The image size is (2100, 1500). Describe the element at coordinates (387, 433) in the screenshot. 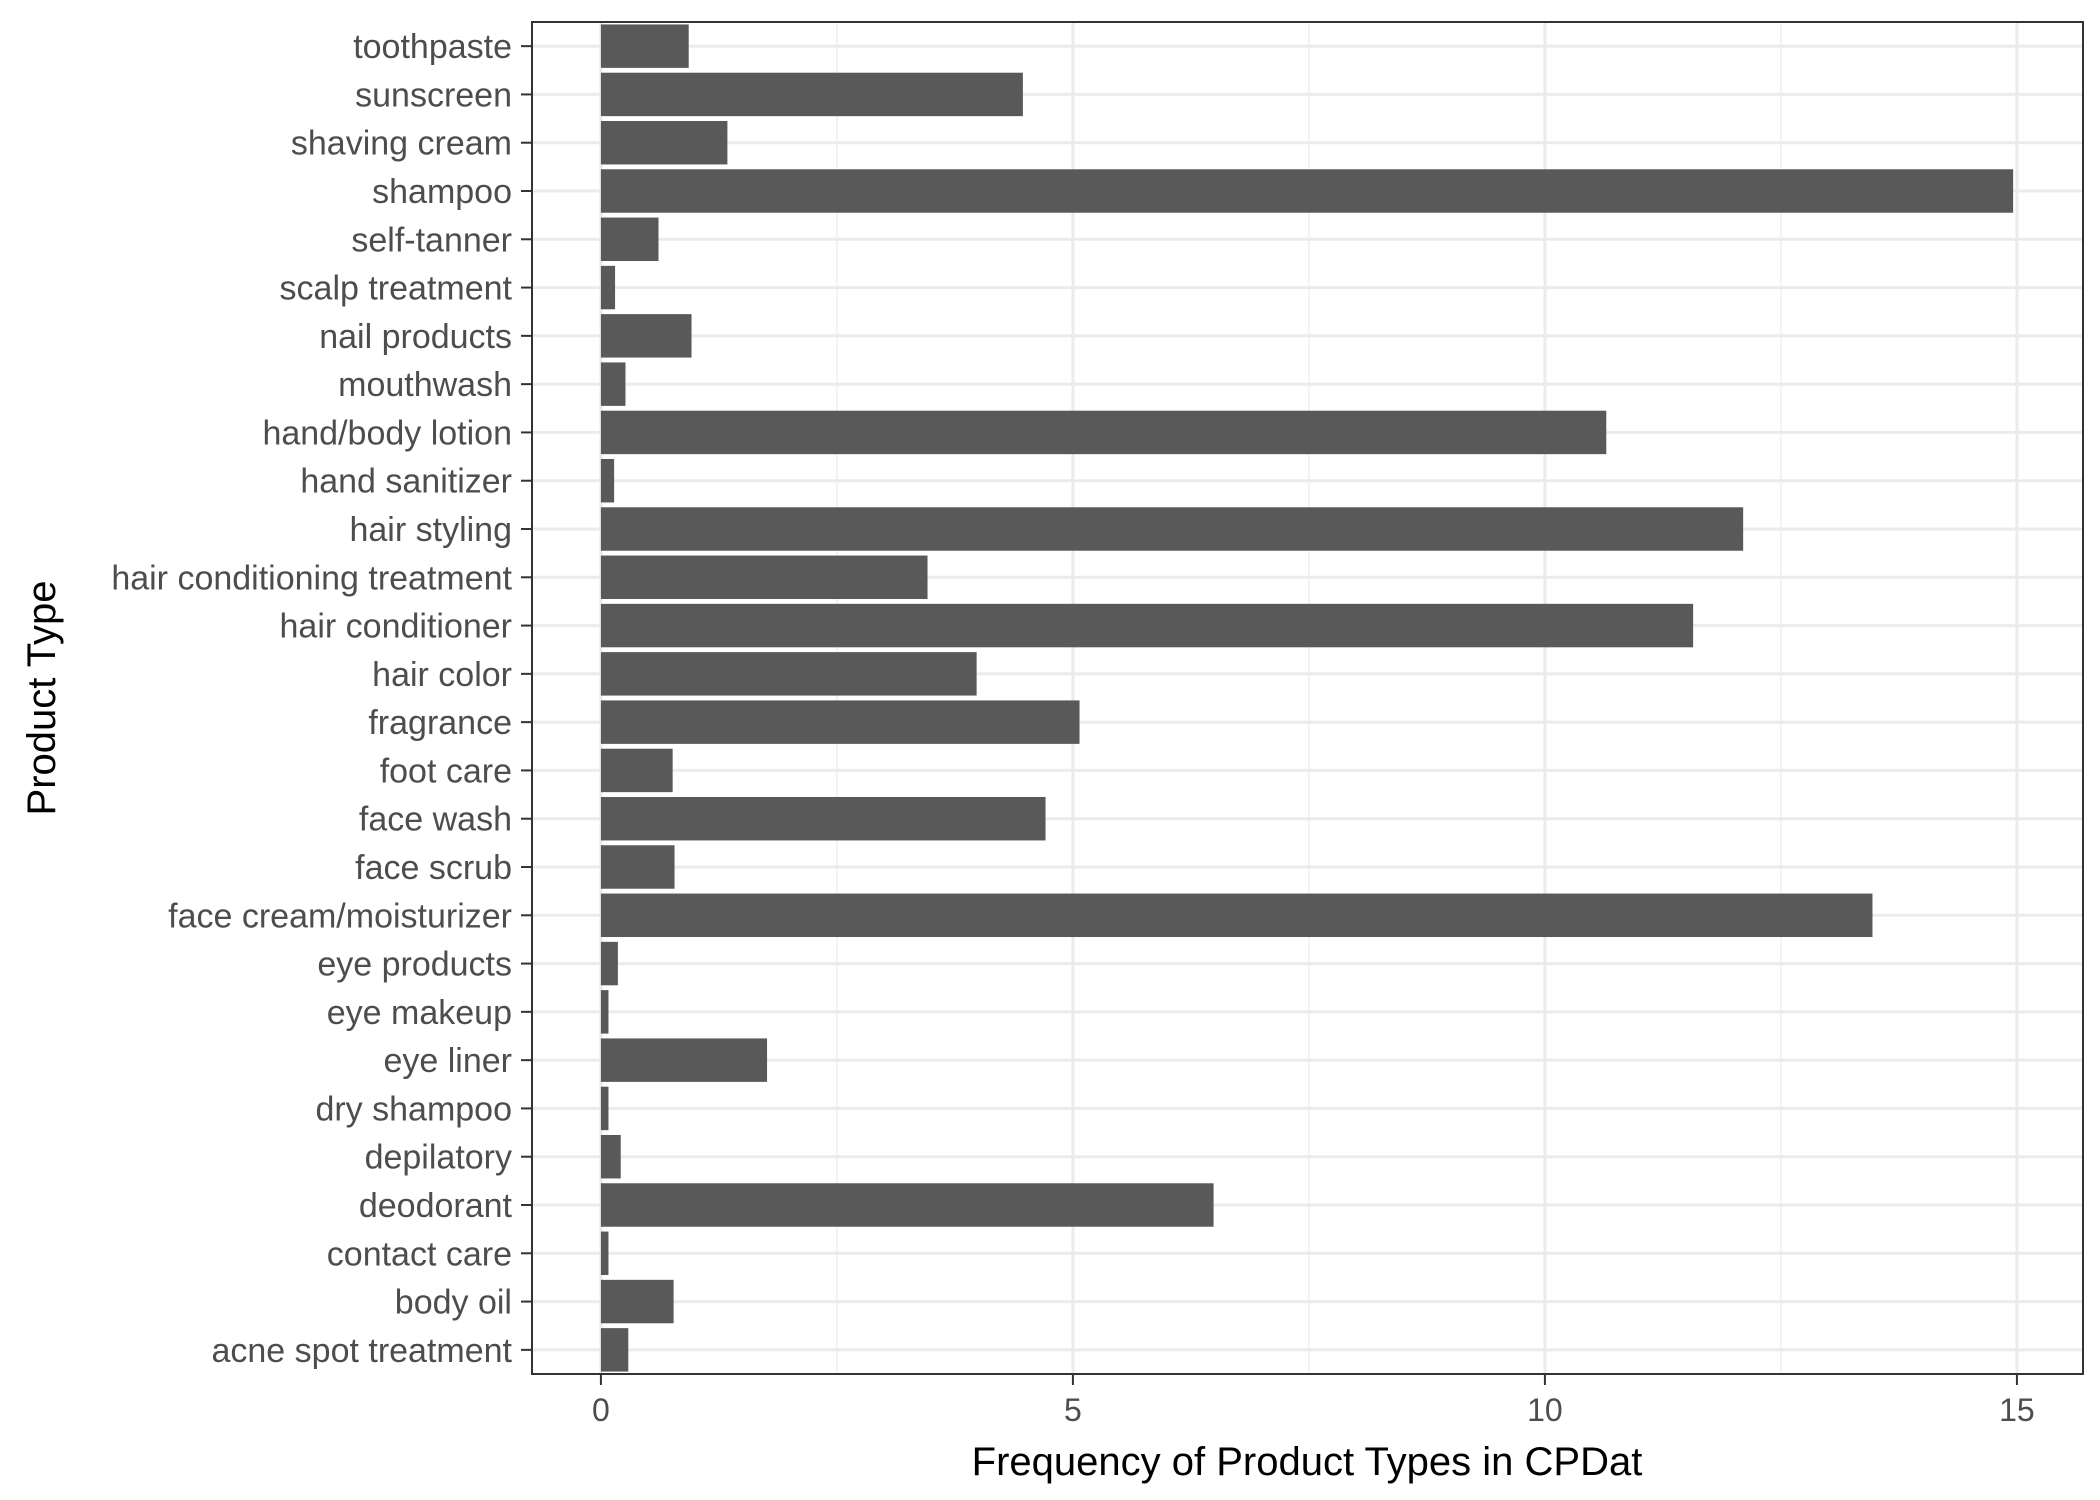

I see `y-tick-label-hand-body-lotion: hand/body lotion` at that location.